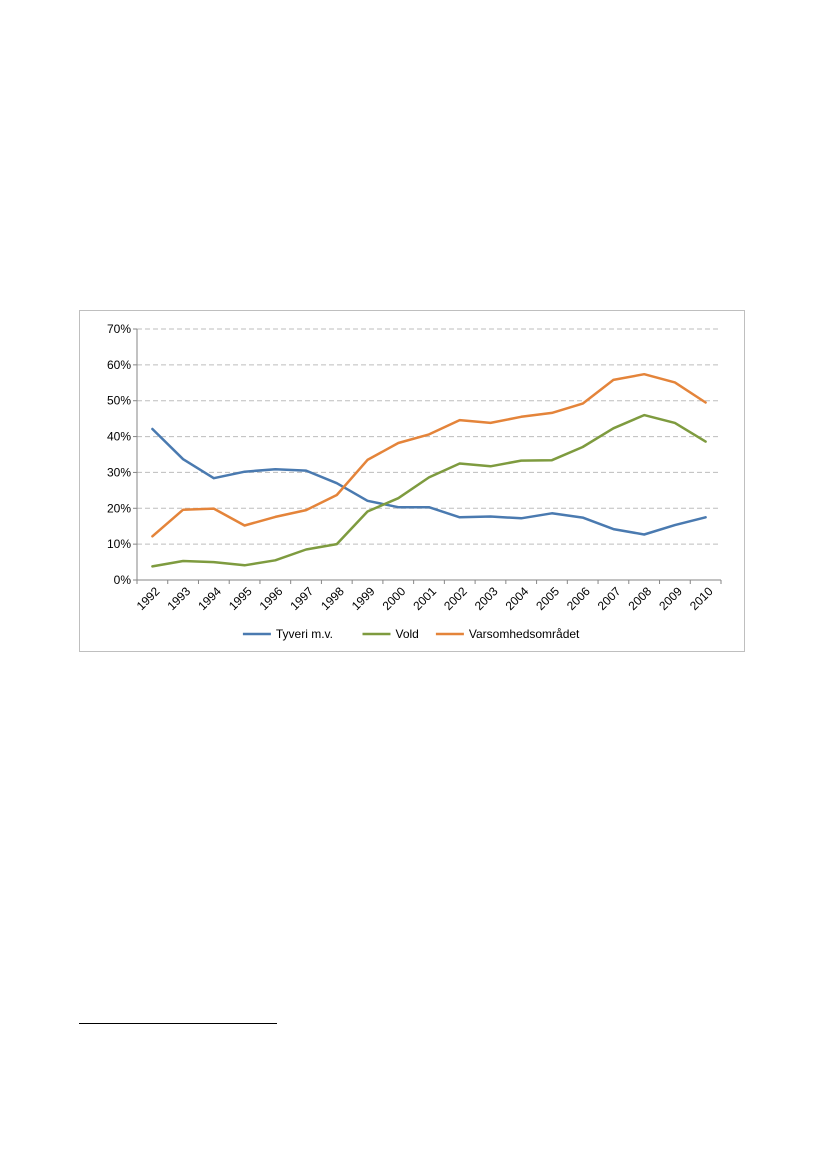 This screenshot has height=1169, width=827. What do you see at coordinates (119, 329) in the screenshot?
I see `y-tick-label: 70%` at bounding box center [119, 329].